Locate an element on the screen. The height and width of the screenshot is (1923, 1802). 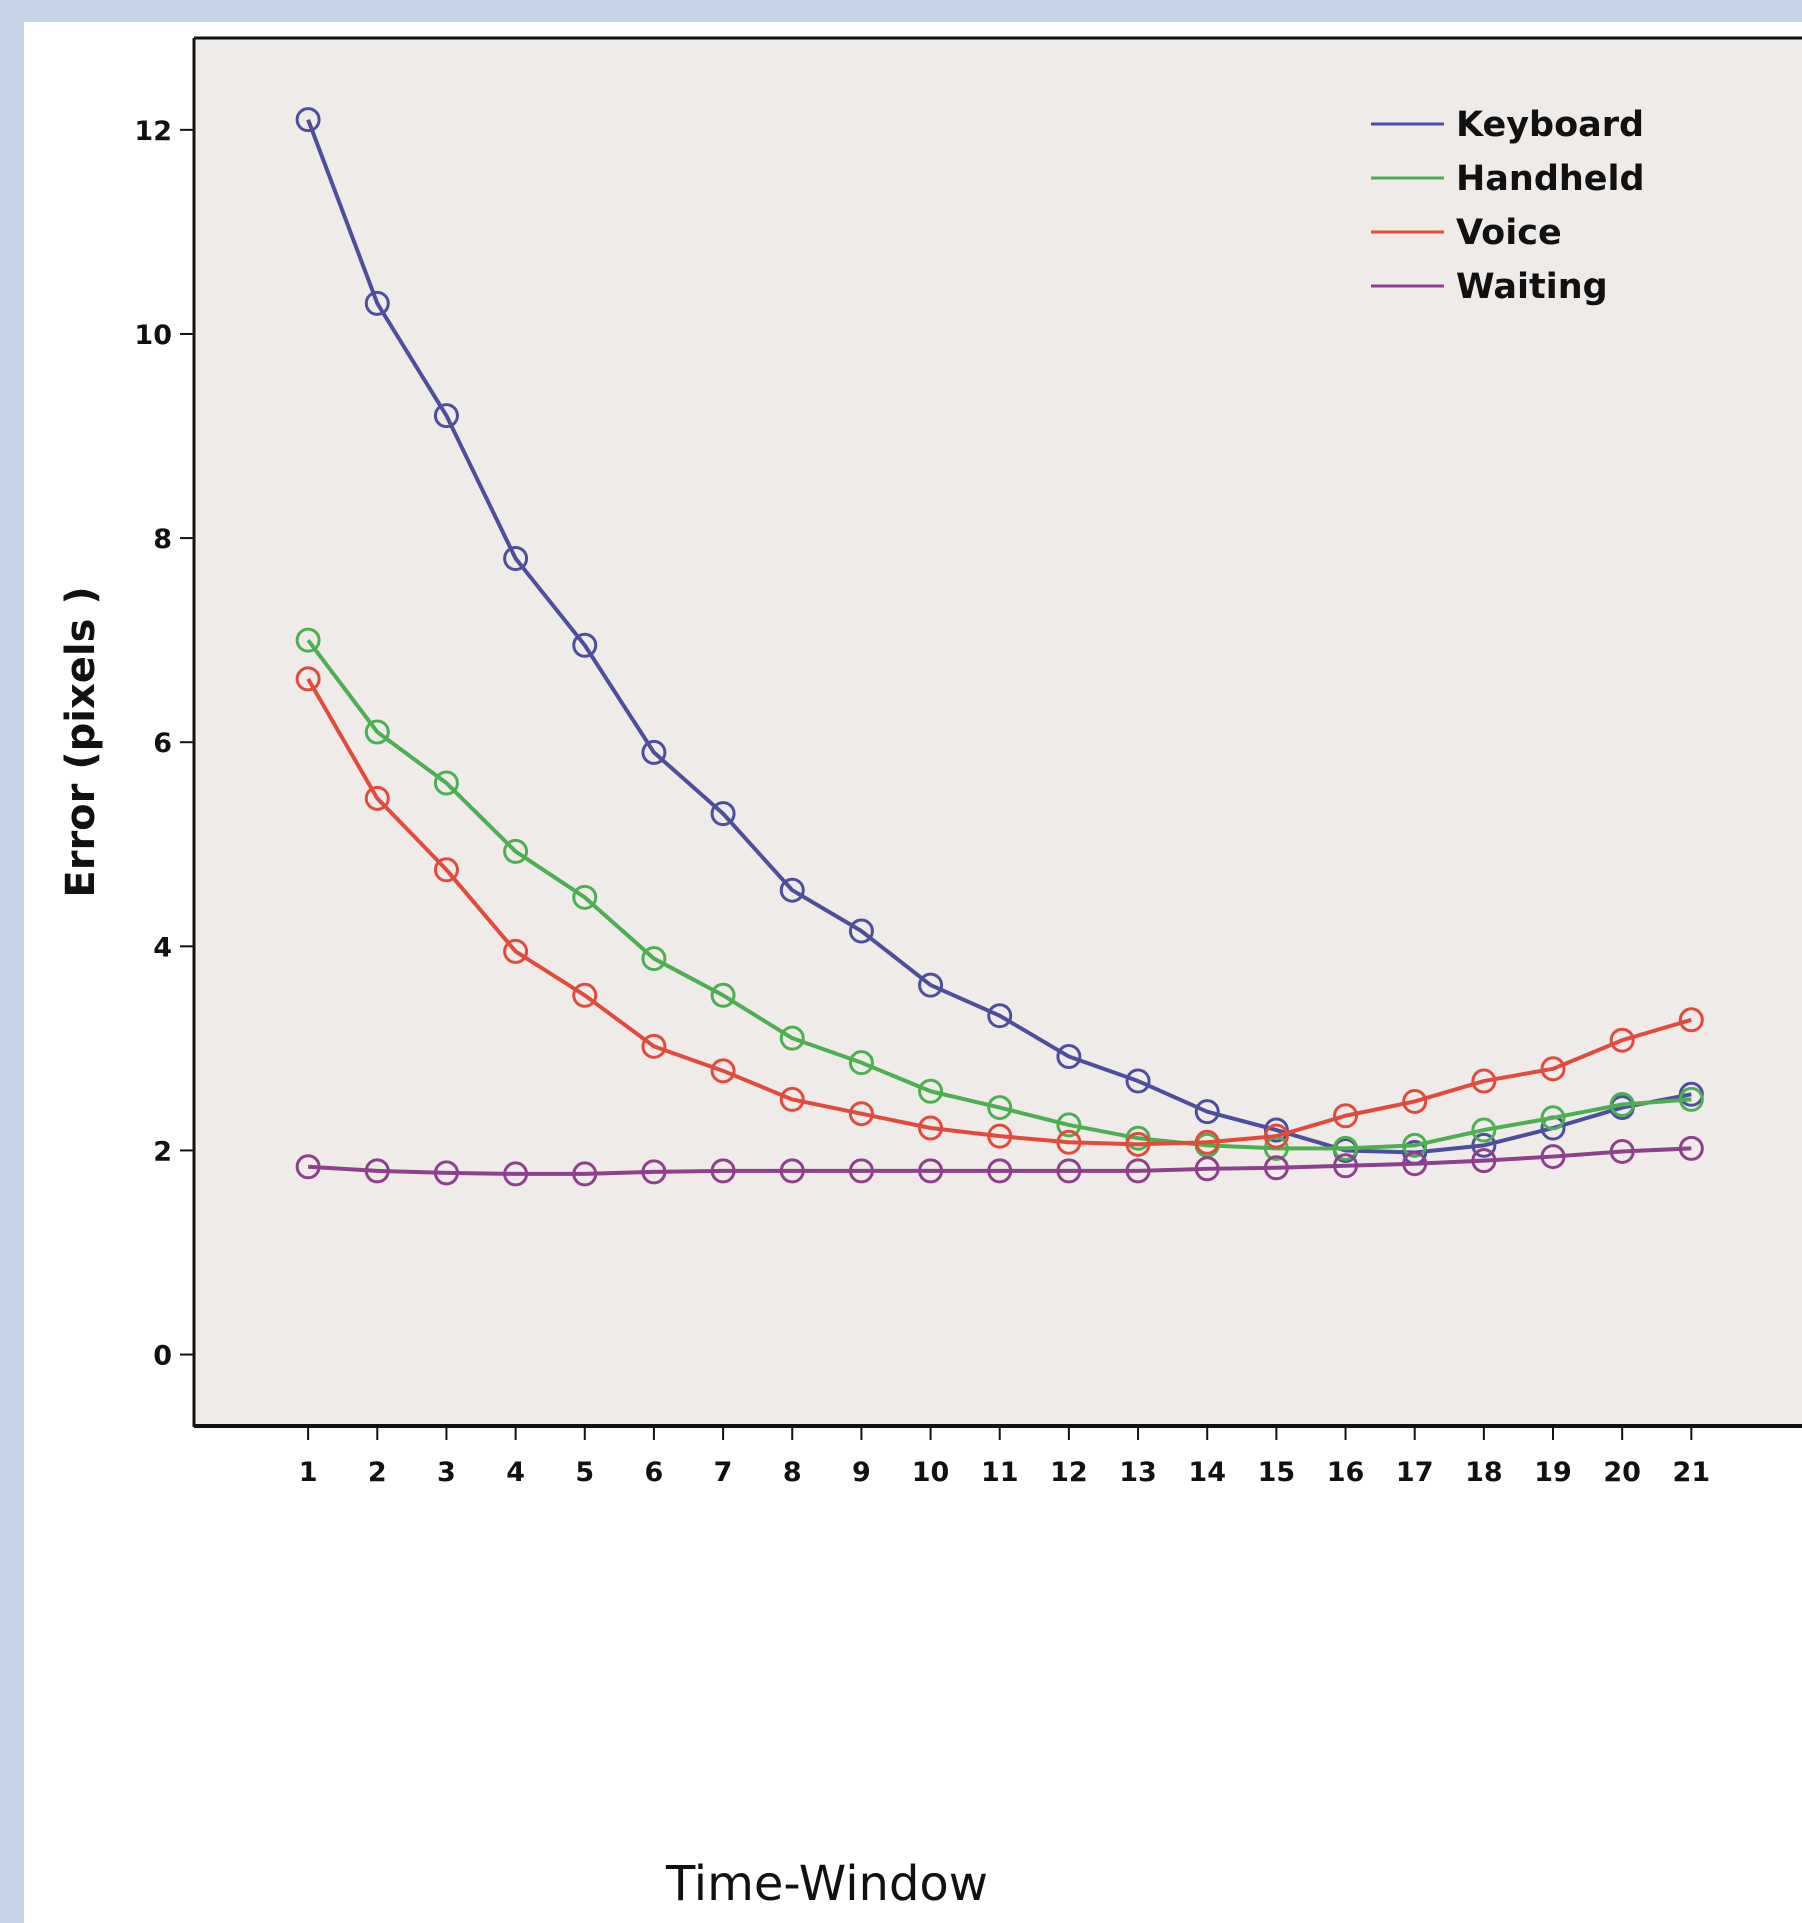
y-tick-label: 4 is located at coordinates (162, 947).